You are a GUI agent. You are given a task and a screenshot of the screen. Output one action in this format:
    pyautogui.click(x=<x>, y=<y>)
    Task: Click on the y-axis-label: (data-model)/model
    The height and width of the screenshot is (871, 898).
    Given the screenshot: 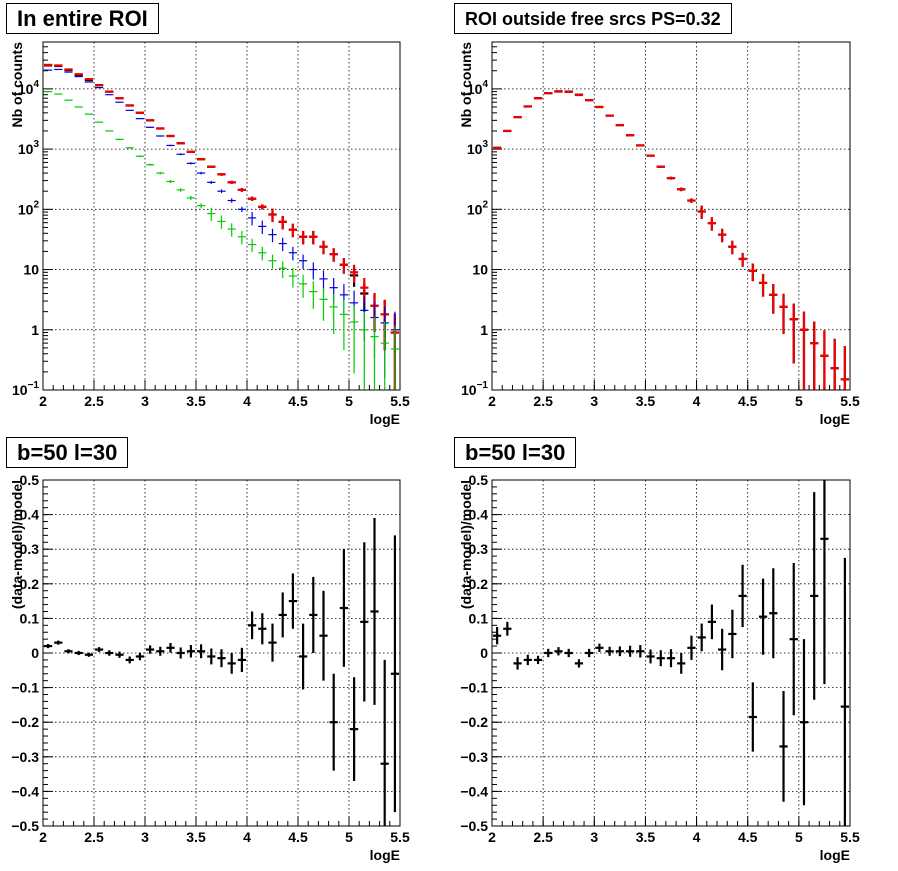 What is the action you would take?
    pyautogui.click(x=466, y=544)
    